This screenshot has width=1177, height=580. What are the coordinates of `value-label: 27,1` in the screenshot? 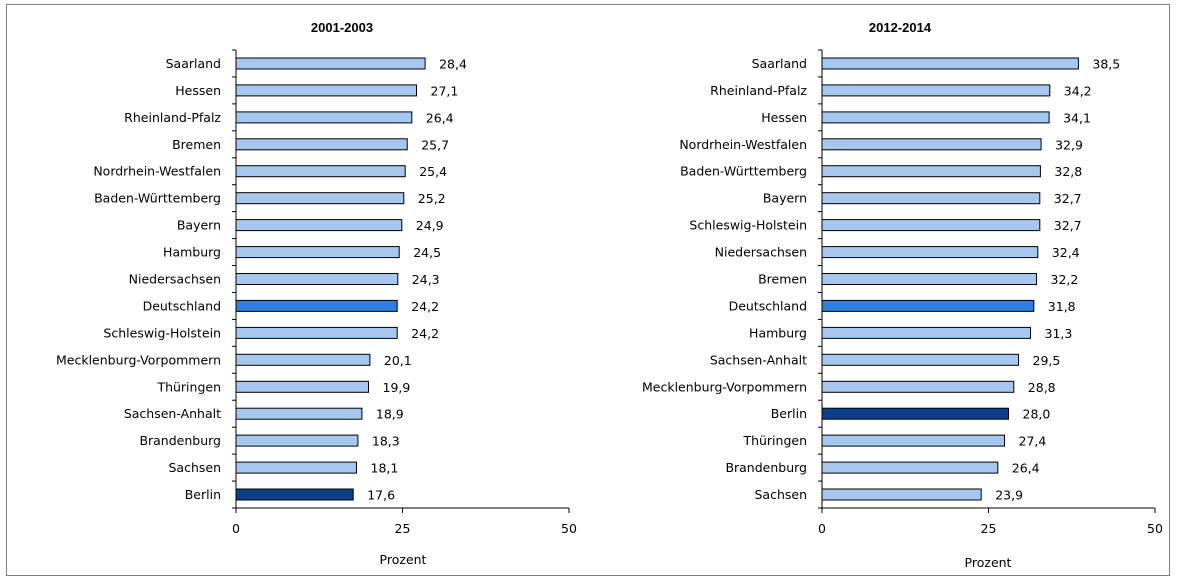 It's located at (445, 90).